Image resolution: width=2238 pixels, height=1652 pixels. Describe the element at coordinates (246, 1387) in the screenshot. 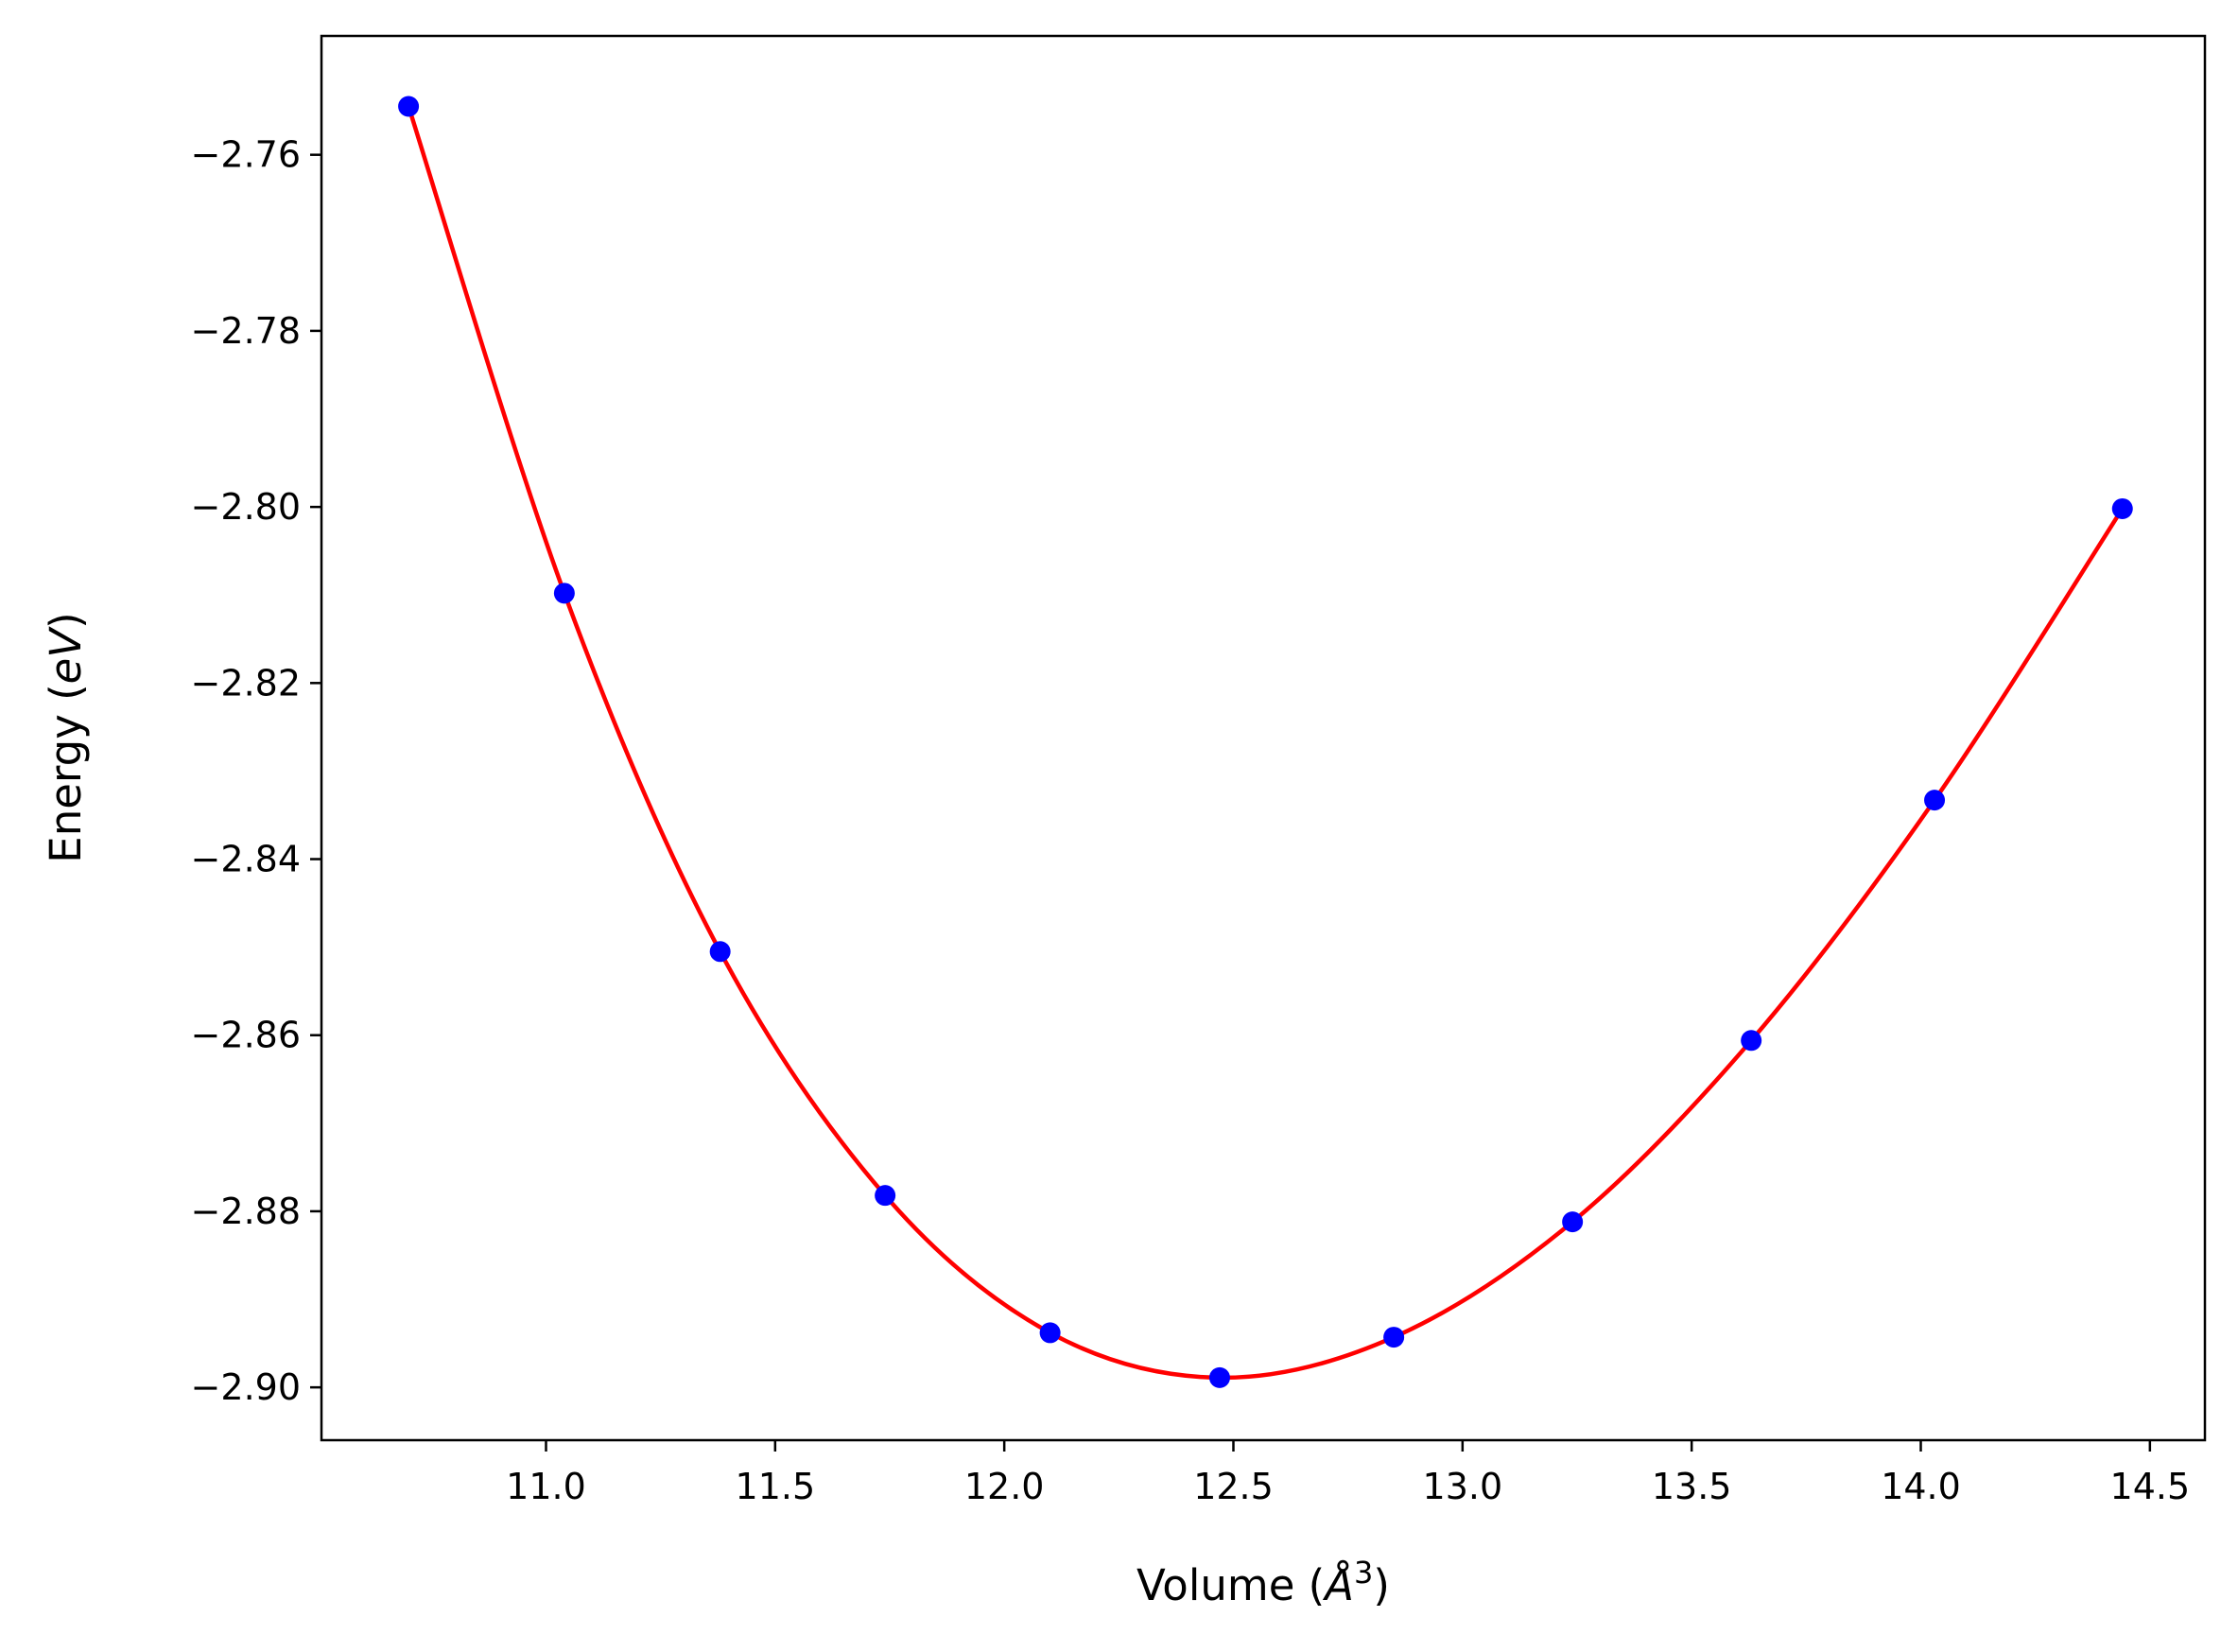

I see `y-tick-label: −2.90` at that location.